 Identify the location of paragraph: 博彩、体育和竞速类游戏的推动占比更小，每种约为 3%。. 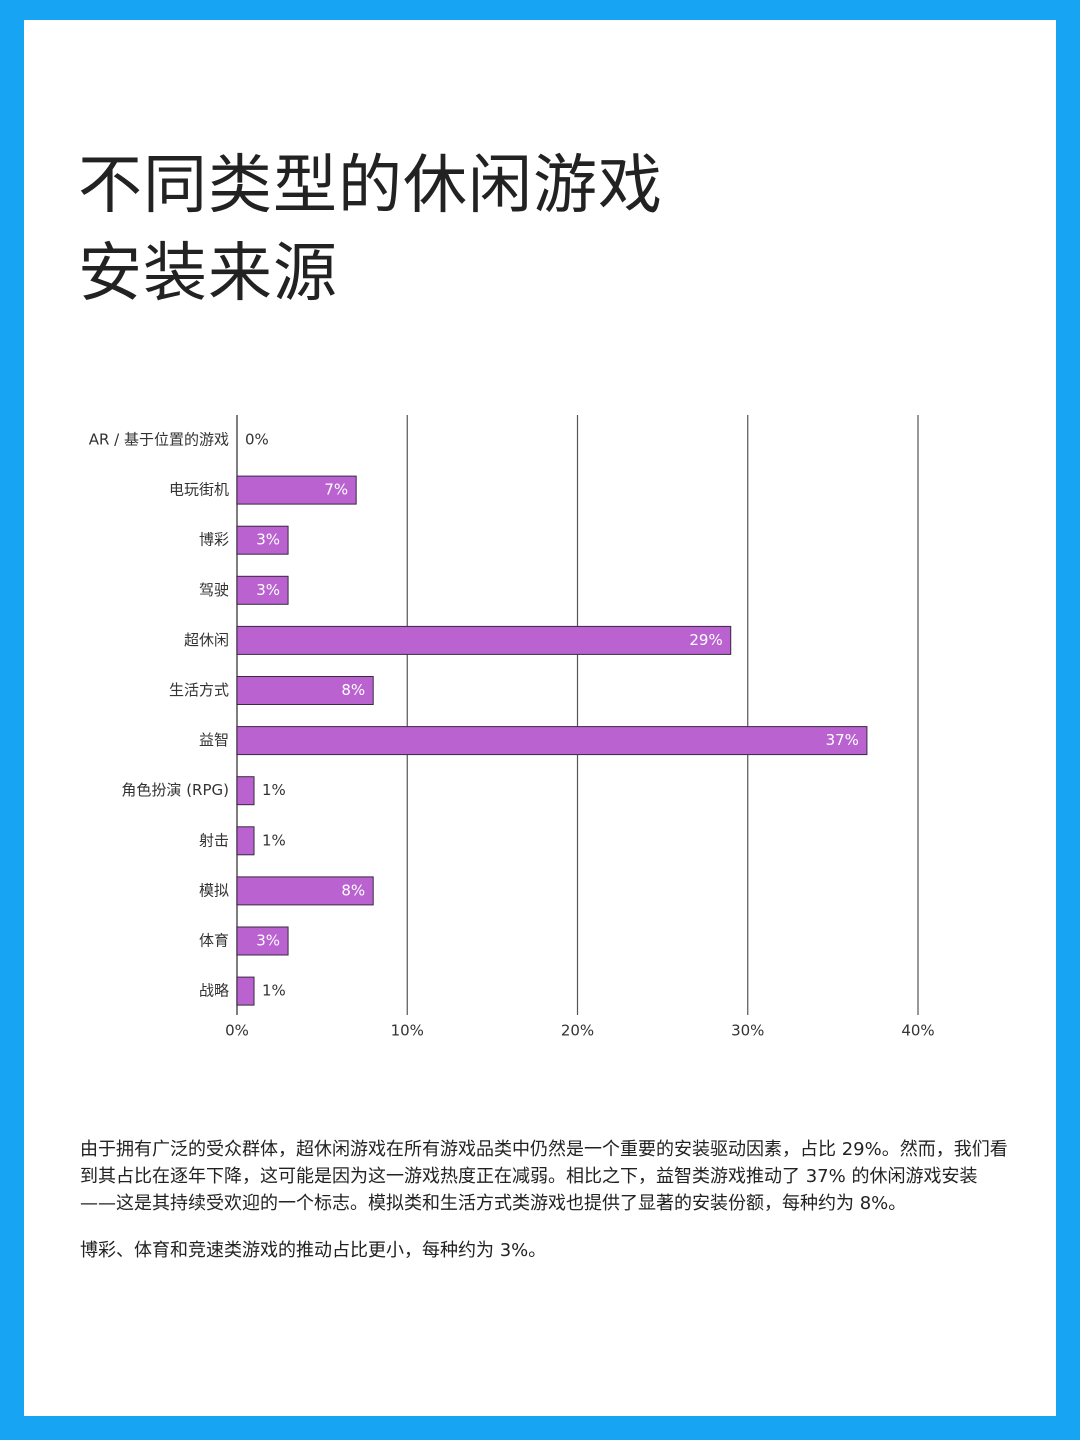
(313, 1250).